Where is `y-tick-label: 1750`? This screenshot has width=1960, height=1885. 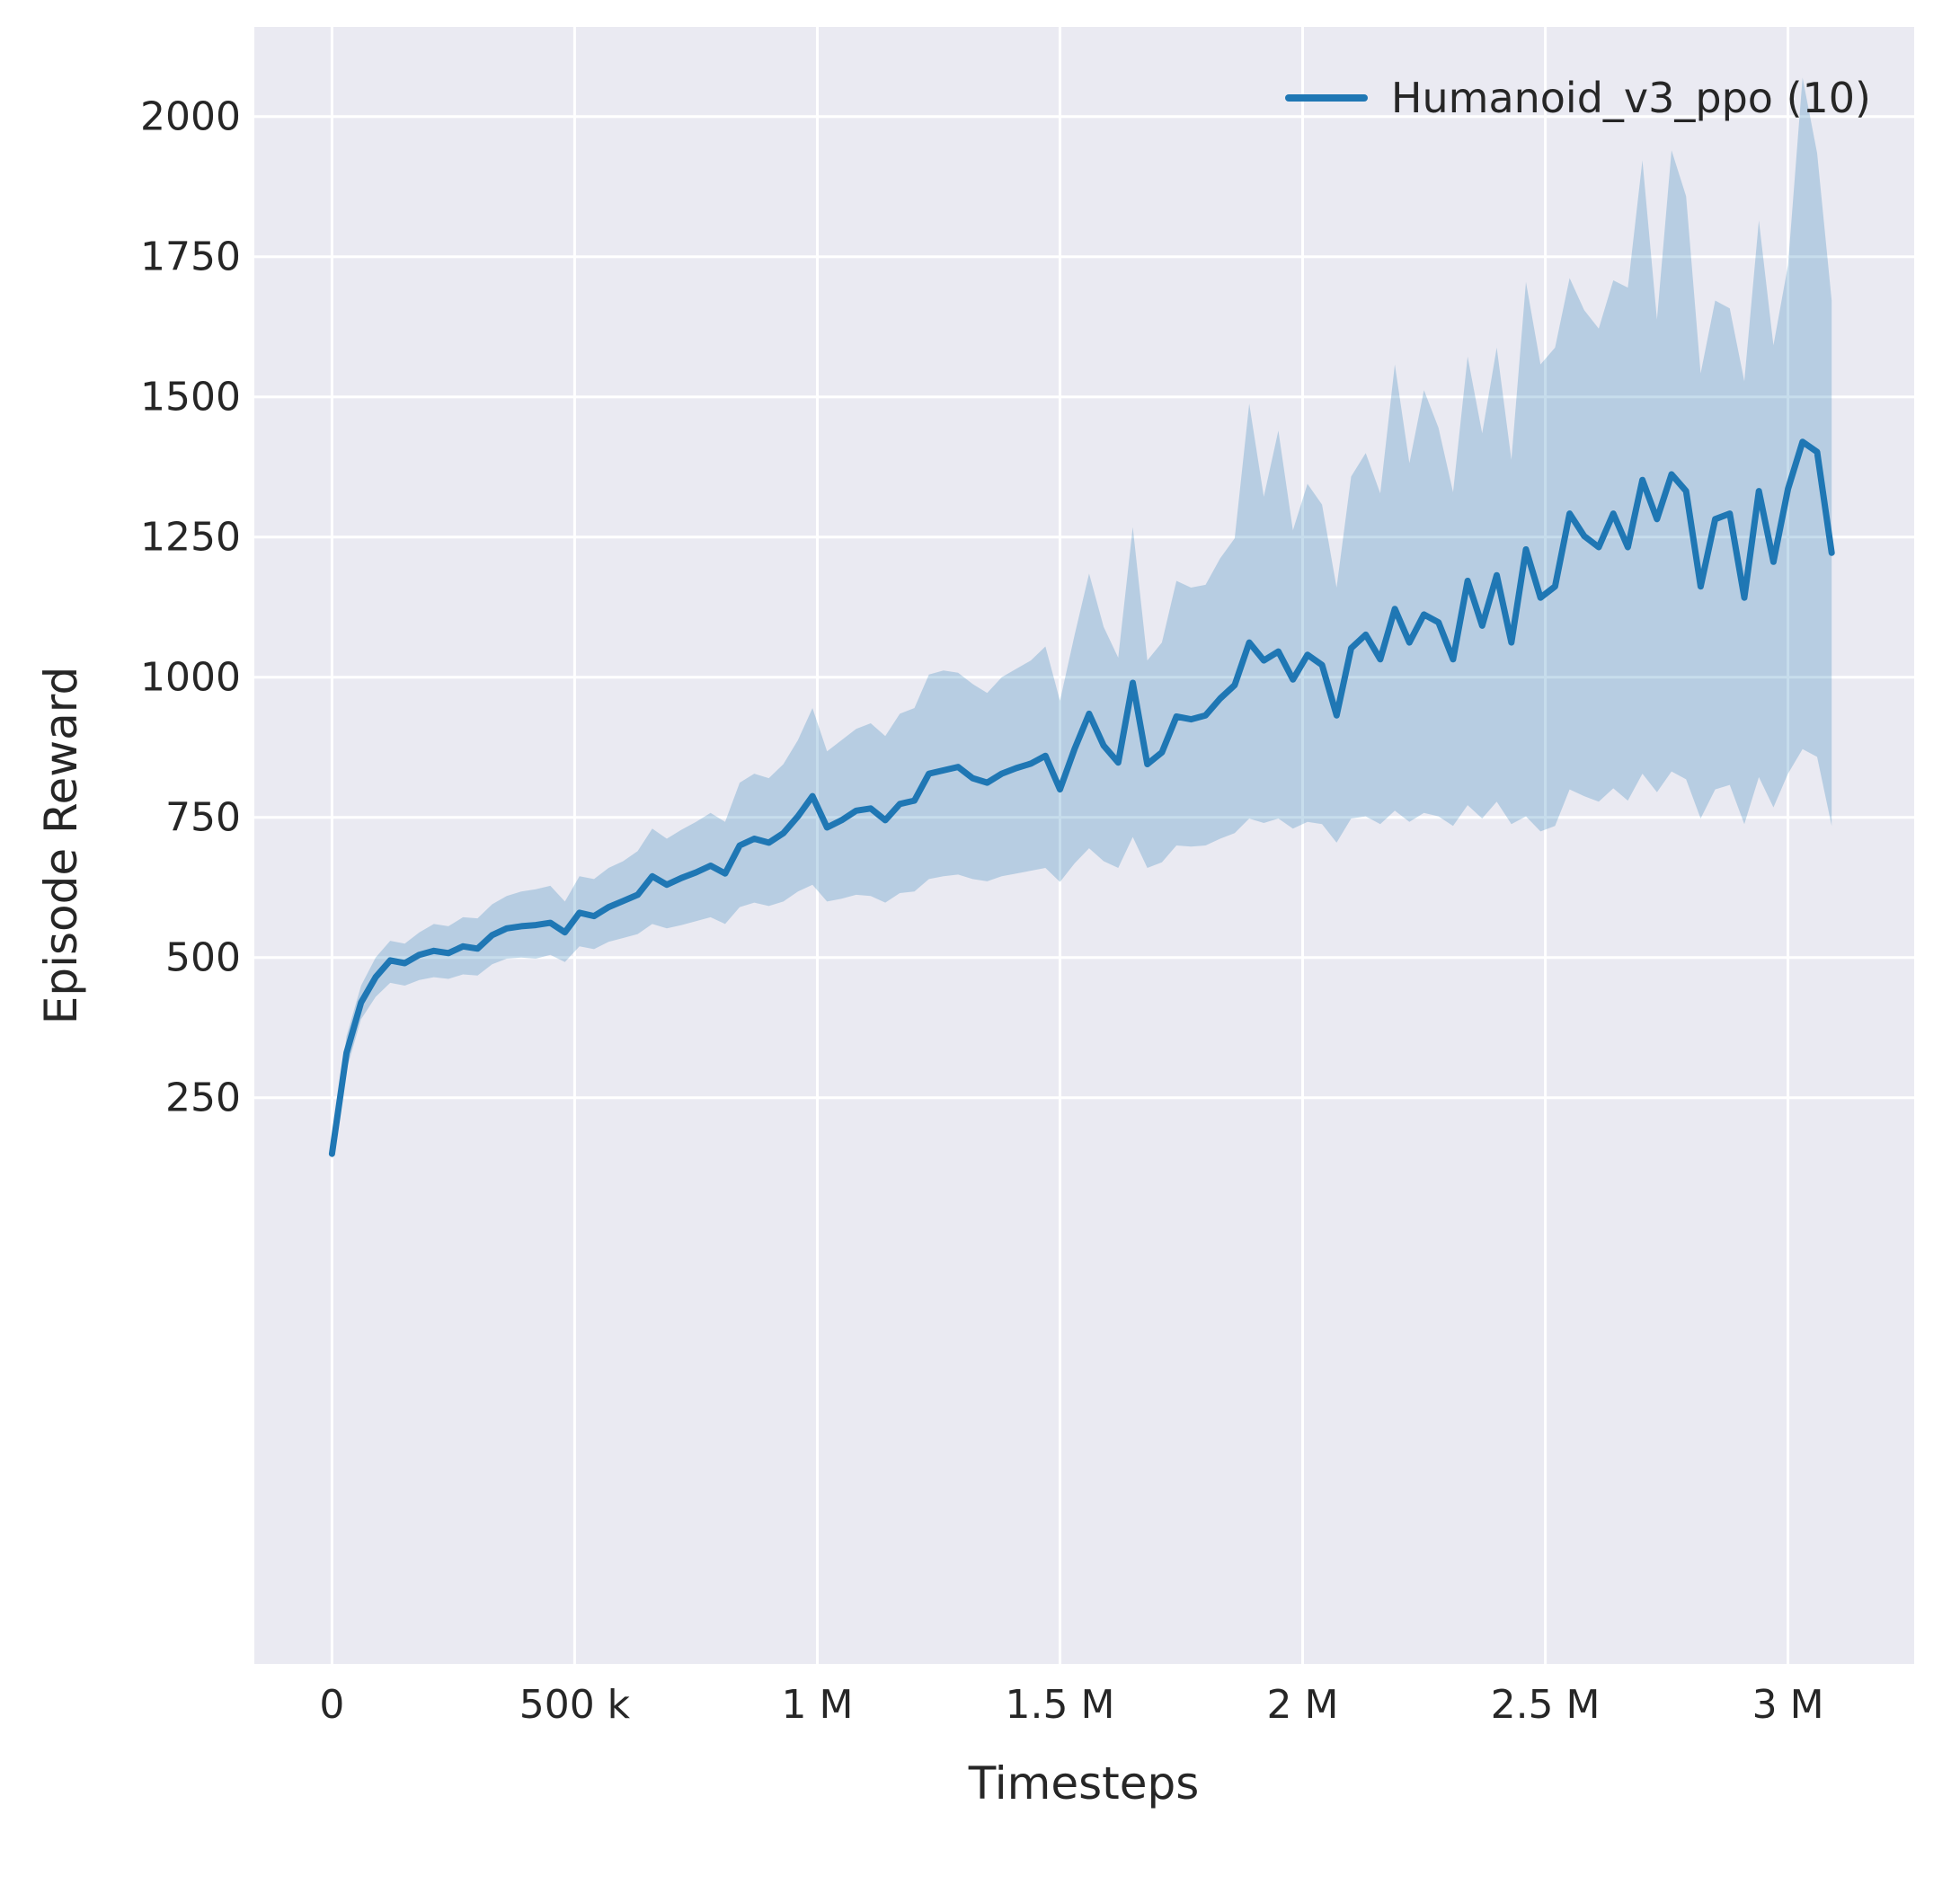 y-tick-label: 1750 is located at coordinates (190, 257).